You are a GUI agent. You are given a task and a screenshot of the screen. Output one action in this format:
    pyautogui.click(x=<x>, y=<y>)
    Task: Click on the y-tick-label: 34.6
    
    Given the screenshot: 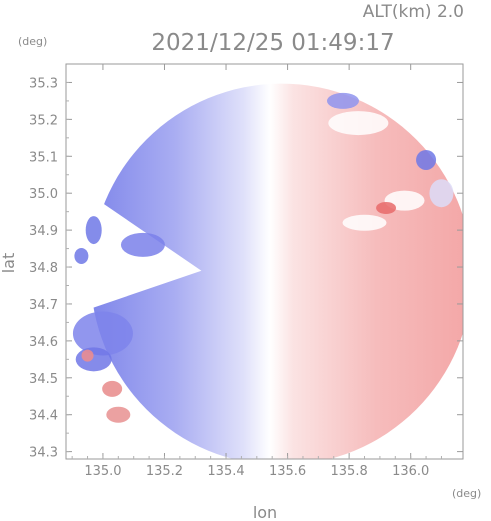 What is the action you would take?
    pyautogui.click(x=43, y=342)
    